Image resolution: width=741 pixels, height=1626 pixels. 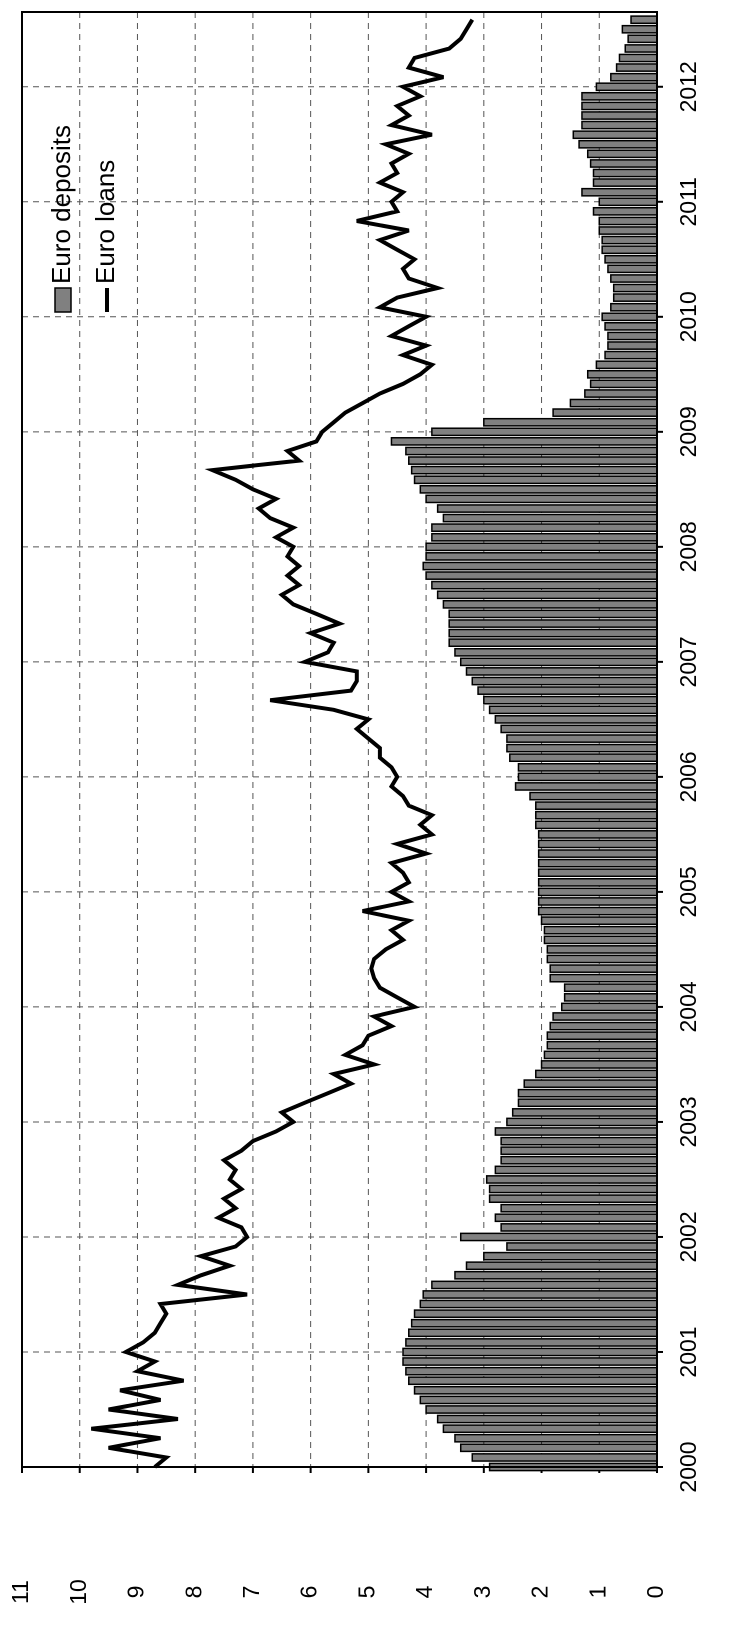 I want to click on legend-label: Euro loans, so click(x=105, y=222).